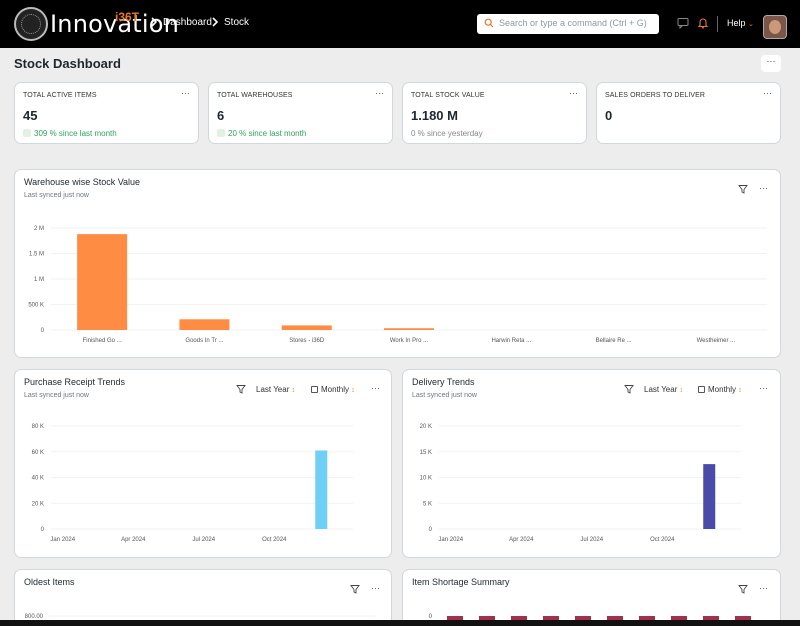  What do you see at coordinates (27, 133) in the screenshot?
I see `trend-up-icon` at bounding box center [27, 133].